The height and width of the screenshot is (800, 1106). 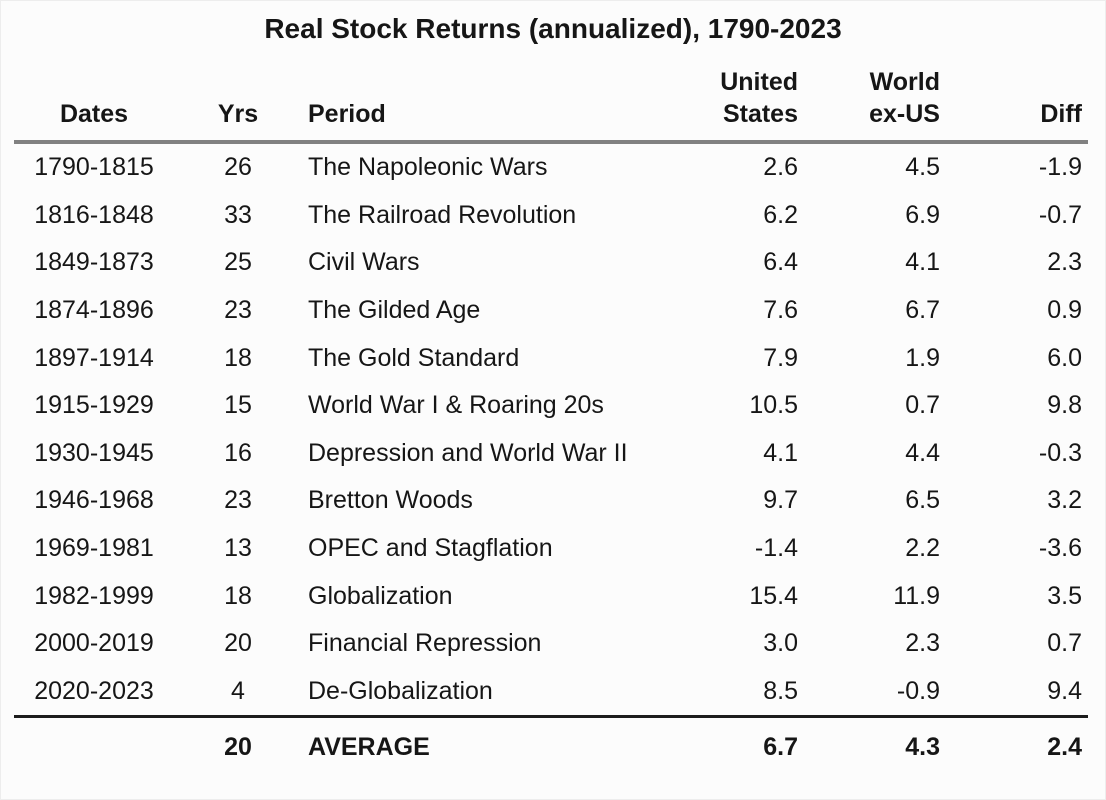 I want to click on cell-us: 15.4, so click(x=773, y=595).